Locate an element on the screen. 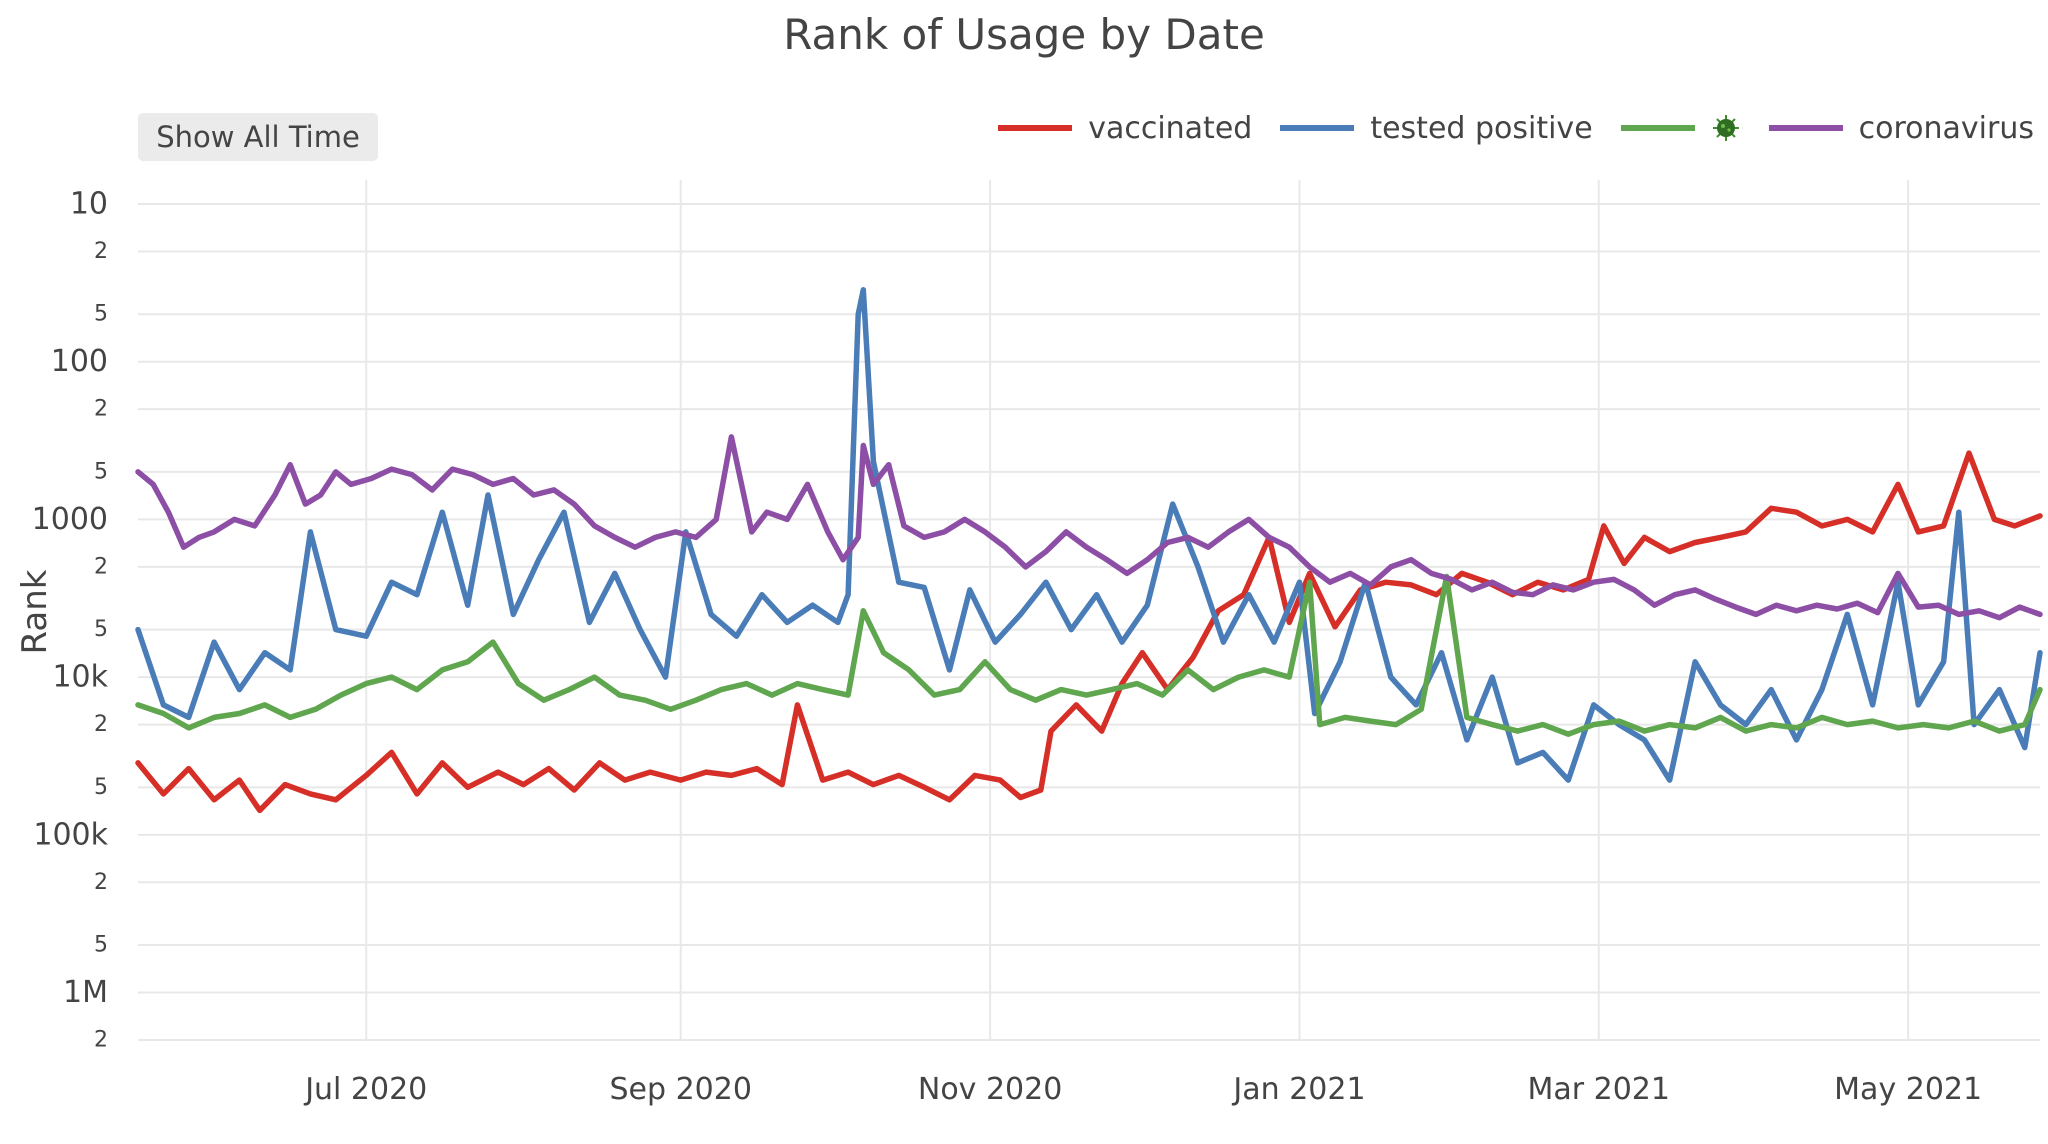  legend: vaccinated tested positive coronavirus is located at coordinates (1502, 128).